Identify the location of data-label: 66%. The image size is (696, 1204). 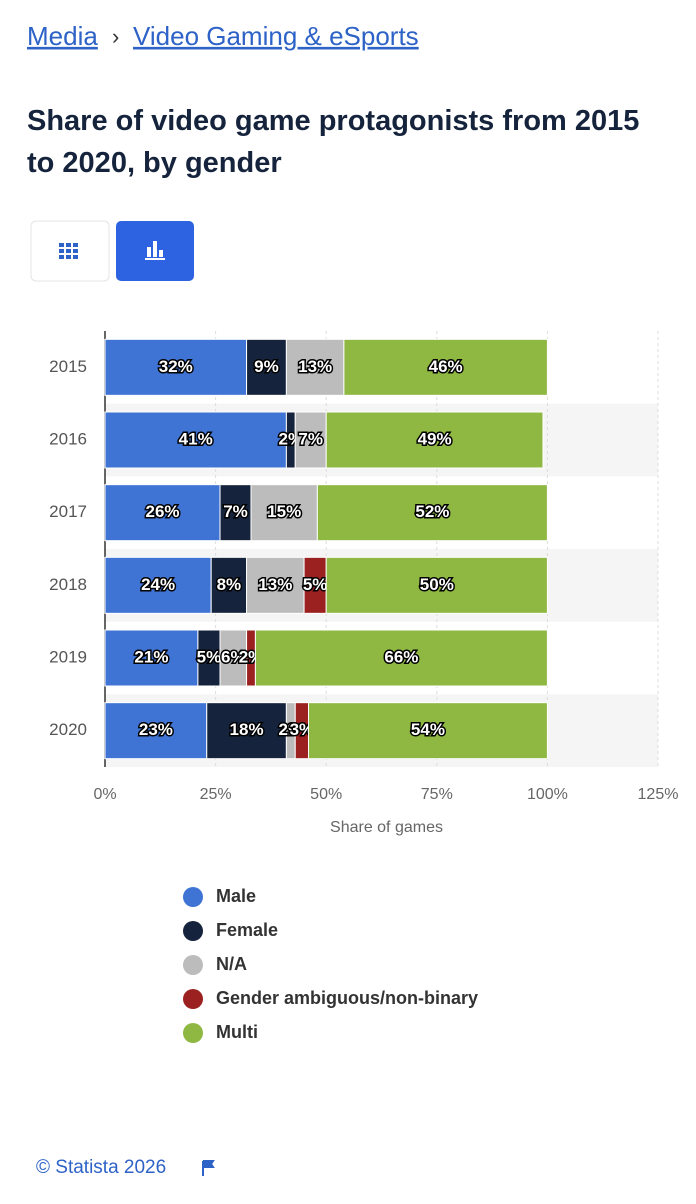
(401, 656).